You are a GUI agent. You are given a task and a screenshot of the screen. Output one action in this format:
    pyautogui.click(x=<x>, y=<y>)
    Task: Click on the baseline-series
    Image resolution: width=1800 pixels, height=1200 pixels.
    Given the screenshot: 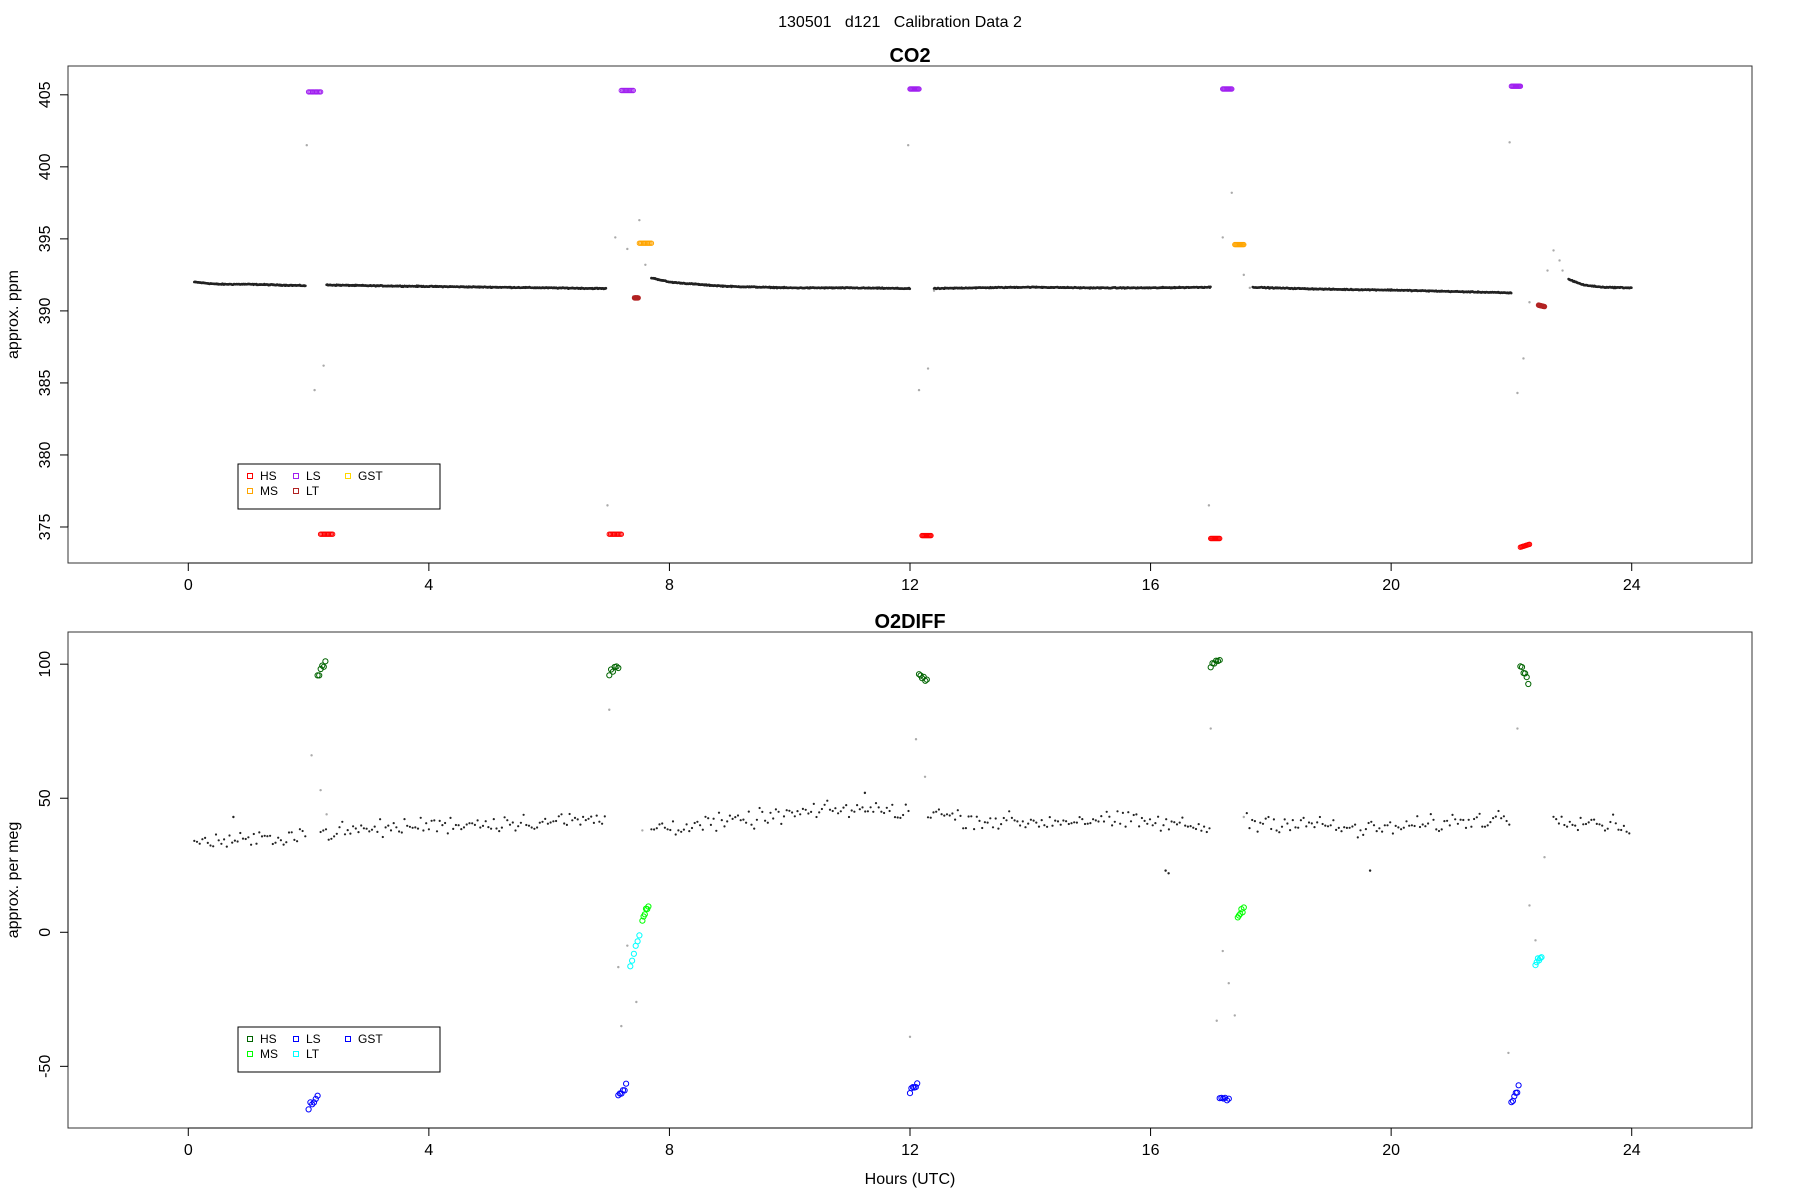 What is the action you would take?
    pyautogui.click(x=912, y=833)
    